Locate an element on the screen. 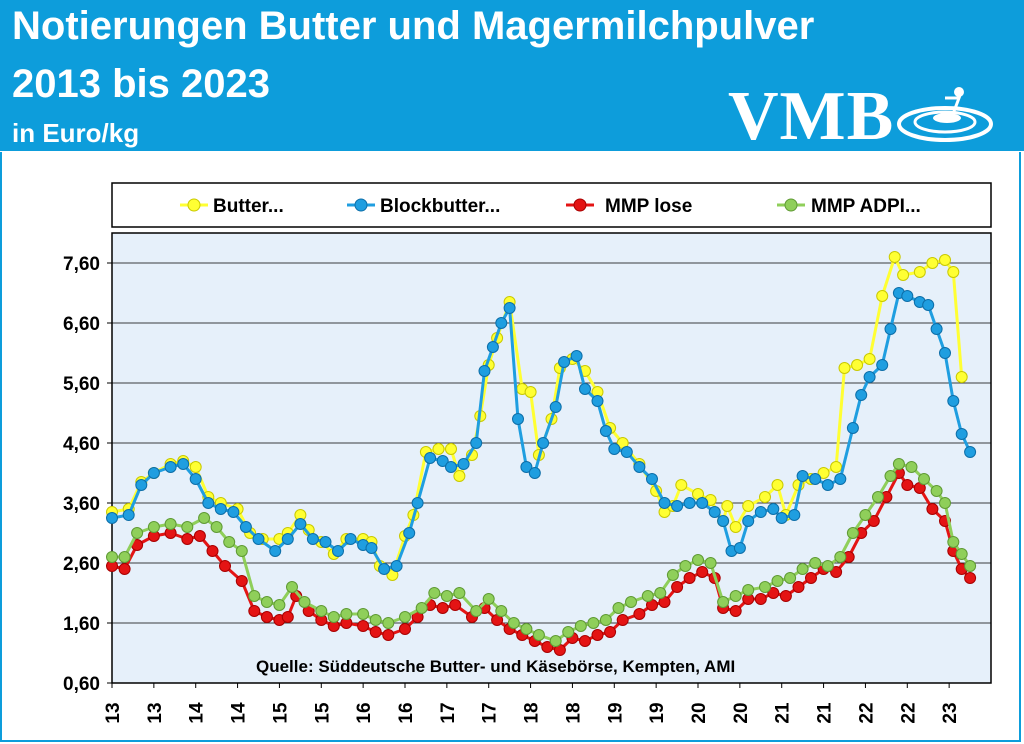 The width and height of the screenshot is (1024, 744). y-axis: 0,60 1,60 2,60 3,60 4,60 5,60 6,60 7,60 is located at coordinates (87, 474).